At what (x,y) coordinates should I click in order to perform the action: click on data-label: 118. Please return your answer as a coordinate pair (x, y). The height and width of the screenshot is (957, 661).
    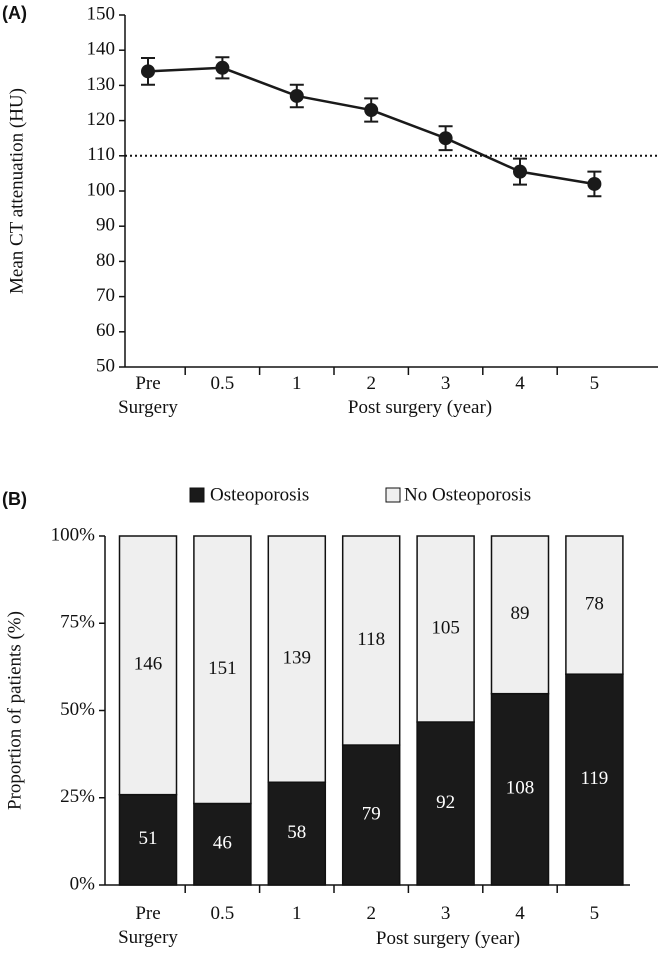
    Looking at the image, I should click on (371, 639).